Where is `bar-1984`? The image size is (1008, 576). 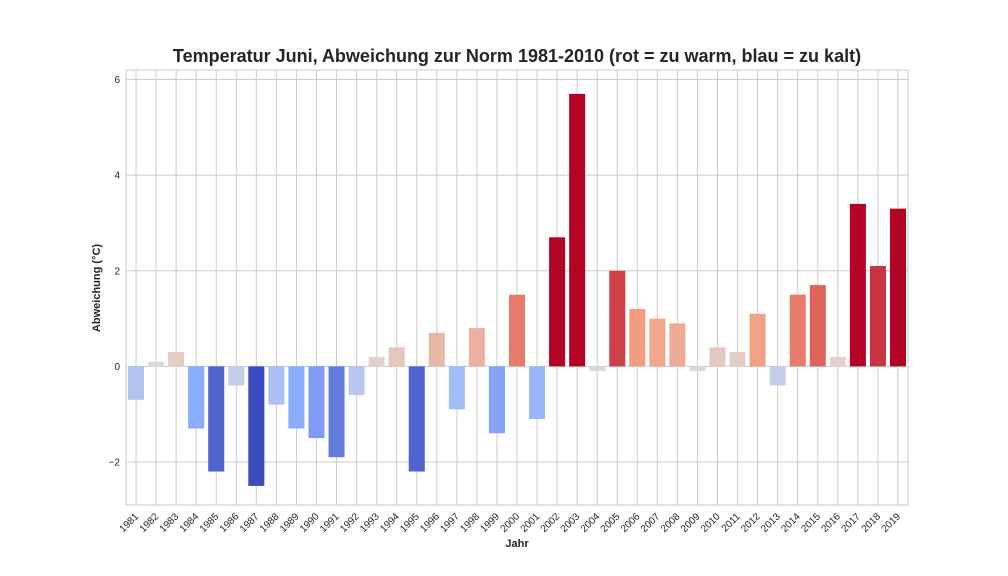
bar-1984 is located at coordinates (196, 397).